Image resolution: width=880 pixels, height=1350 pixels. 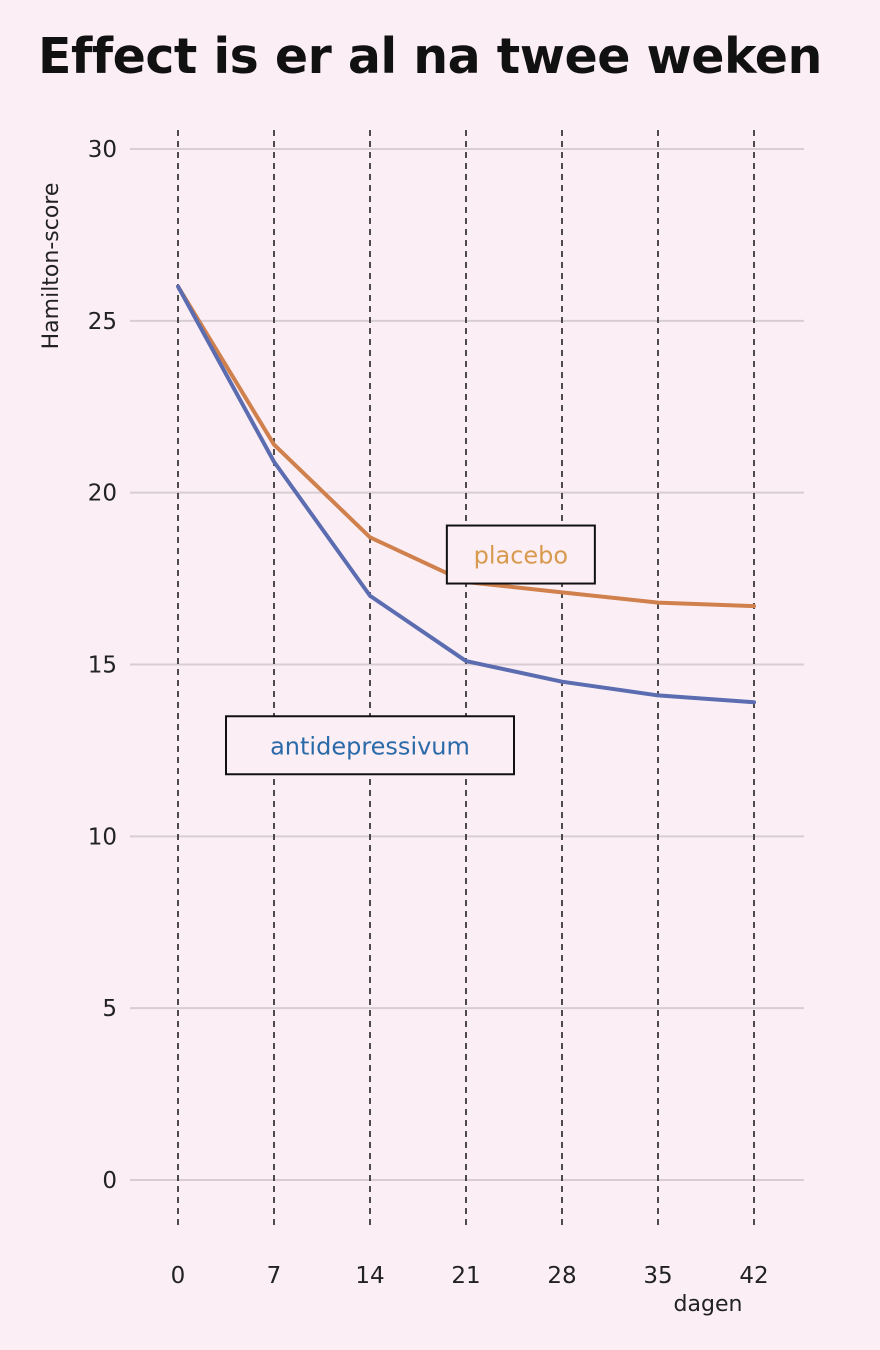 I want to click on y-tick-label: 25, so click(x=102, y=322).